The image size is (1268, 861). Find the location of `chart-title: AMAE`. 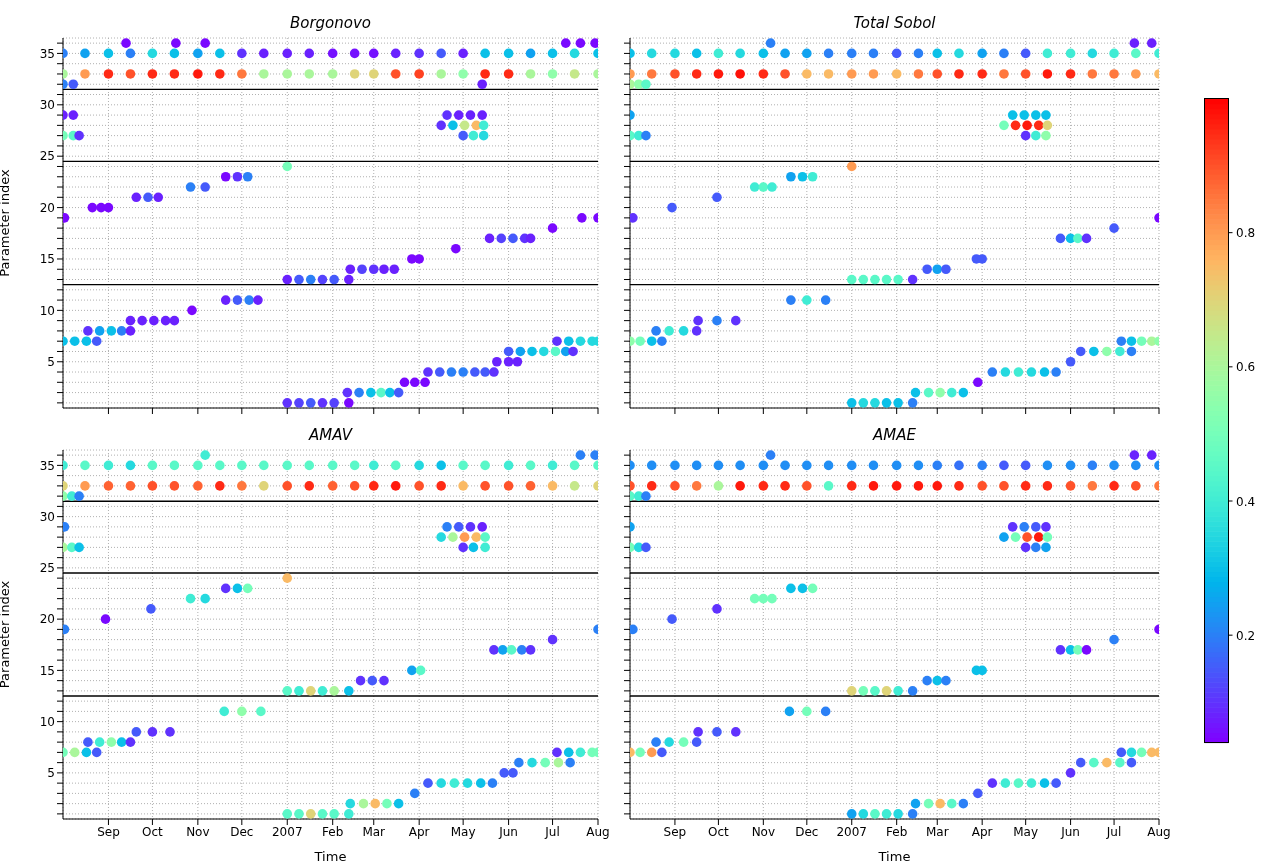

chart-title: AMAE is located at coordinates (894, 435).